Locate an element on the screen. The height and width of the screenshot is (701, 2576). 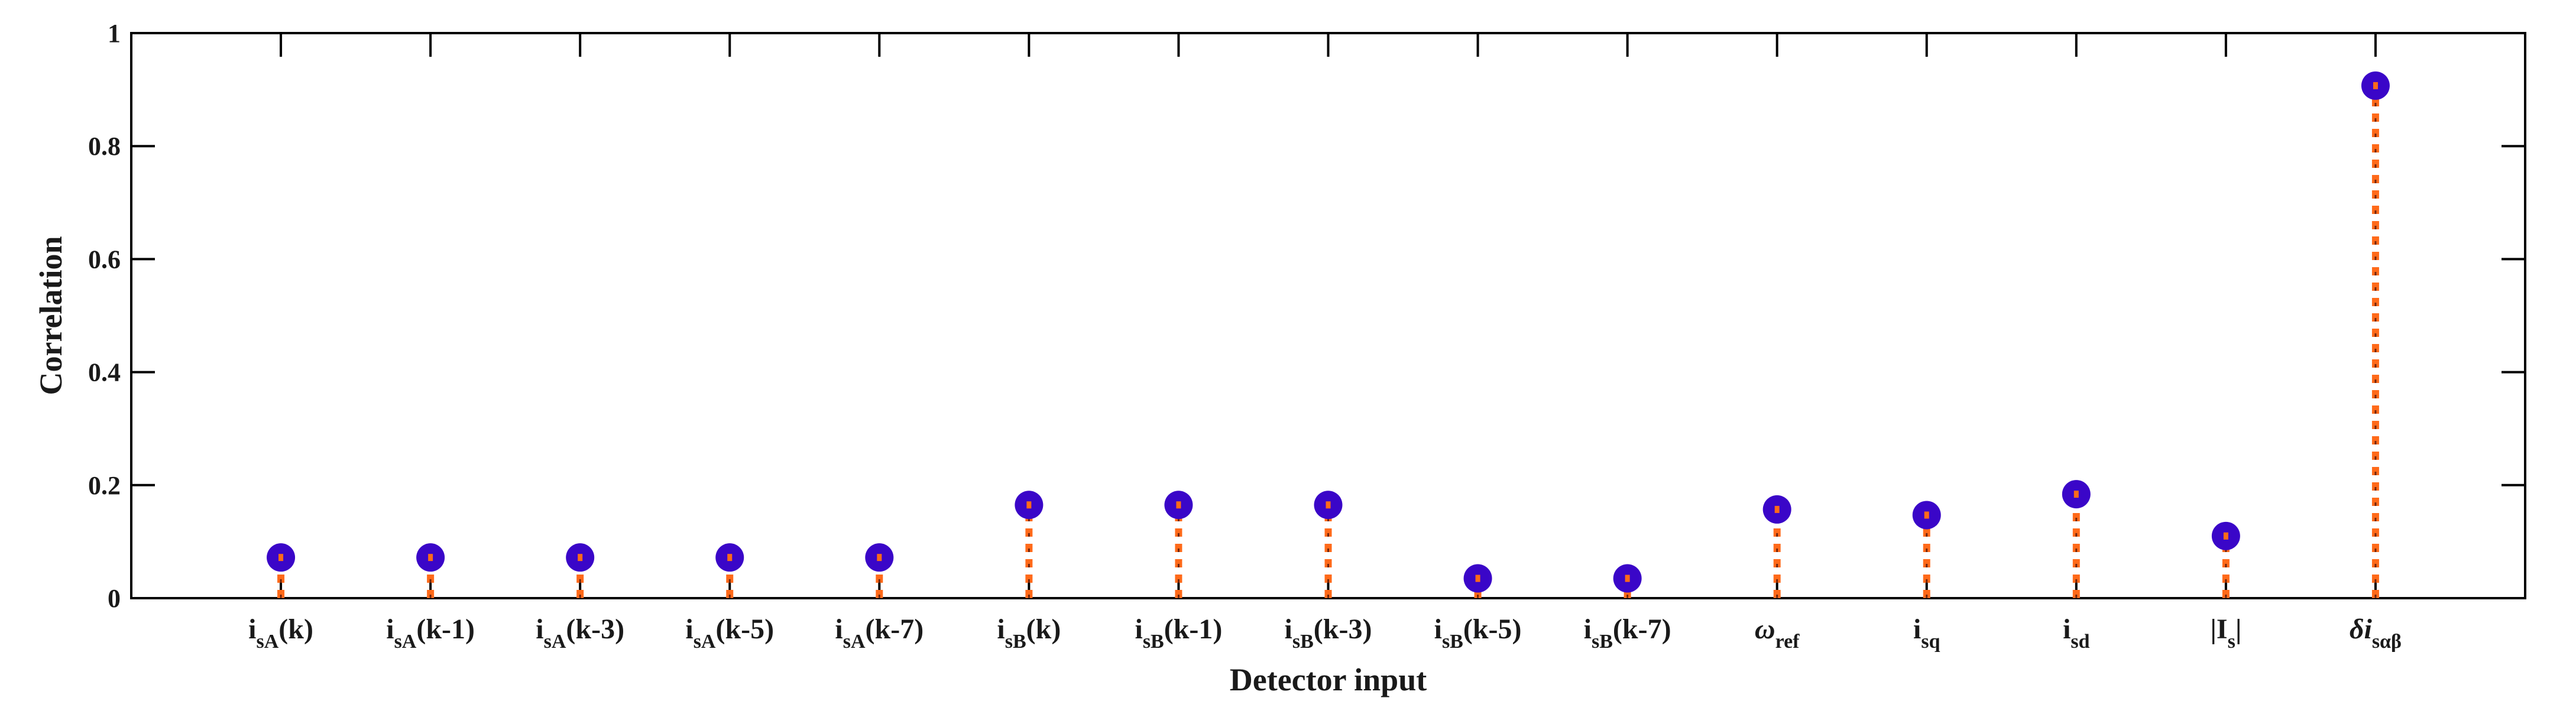
y-tick-label: 0.4 is located at coordinates (104, 372).